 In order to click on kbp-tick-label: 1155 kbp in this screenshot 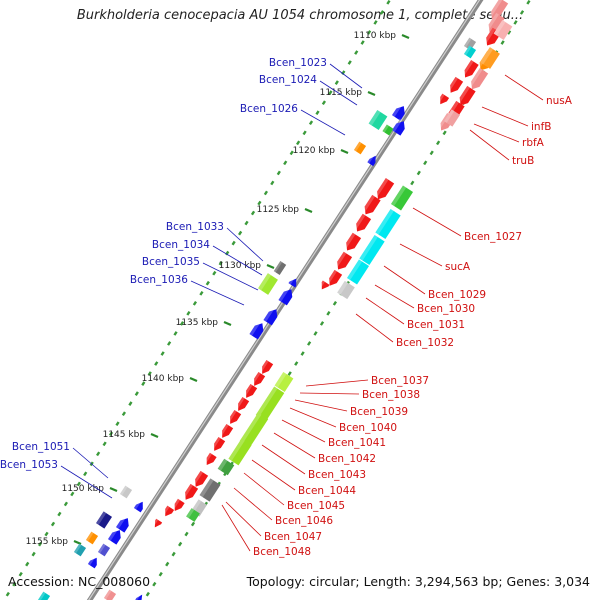, I will do `click(47, 542)`.